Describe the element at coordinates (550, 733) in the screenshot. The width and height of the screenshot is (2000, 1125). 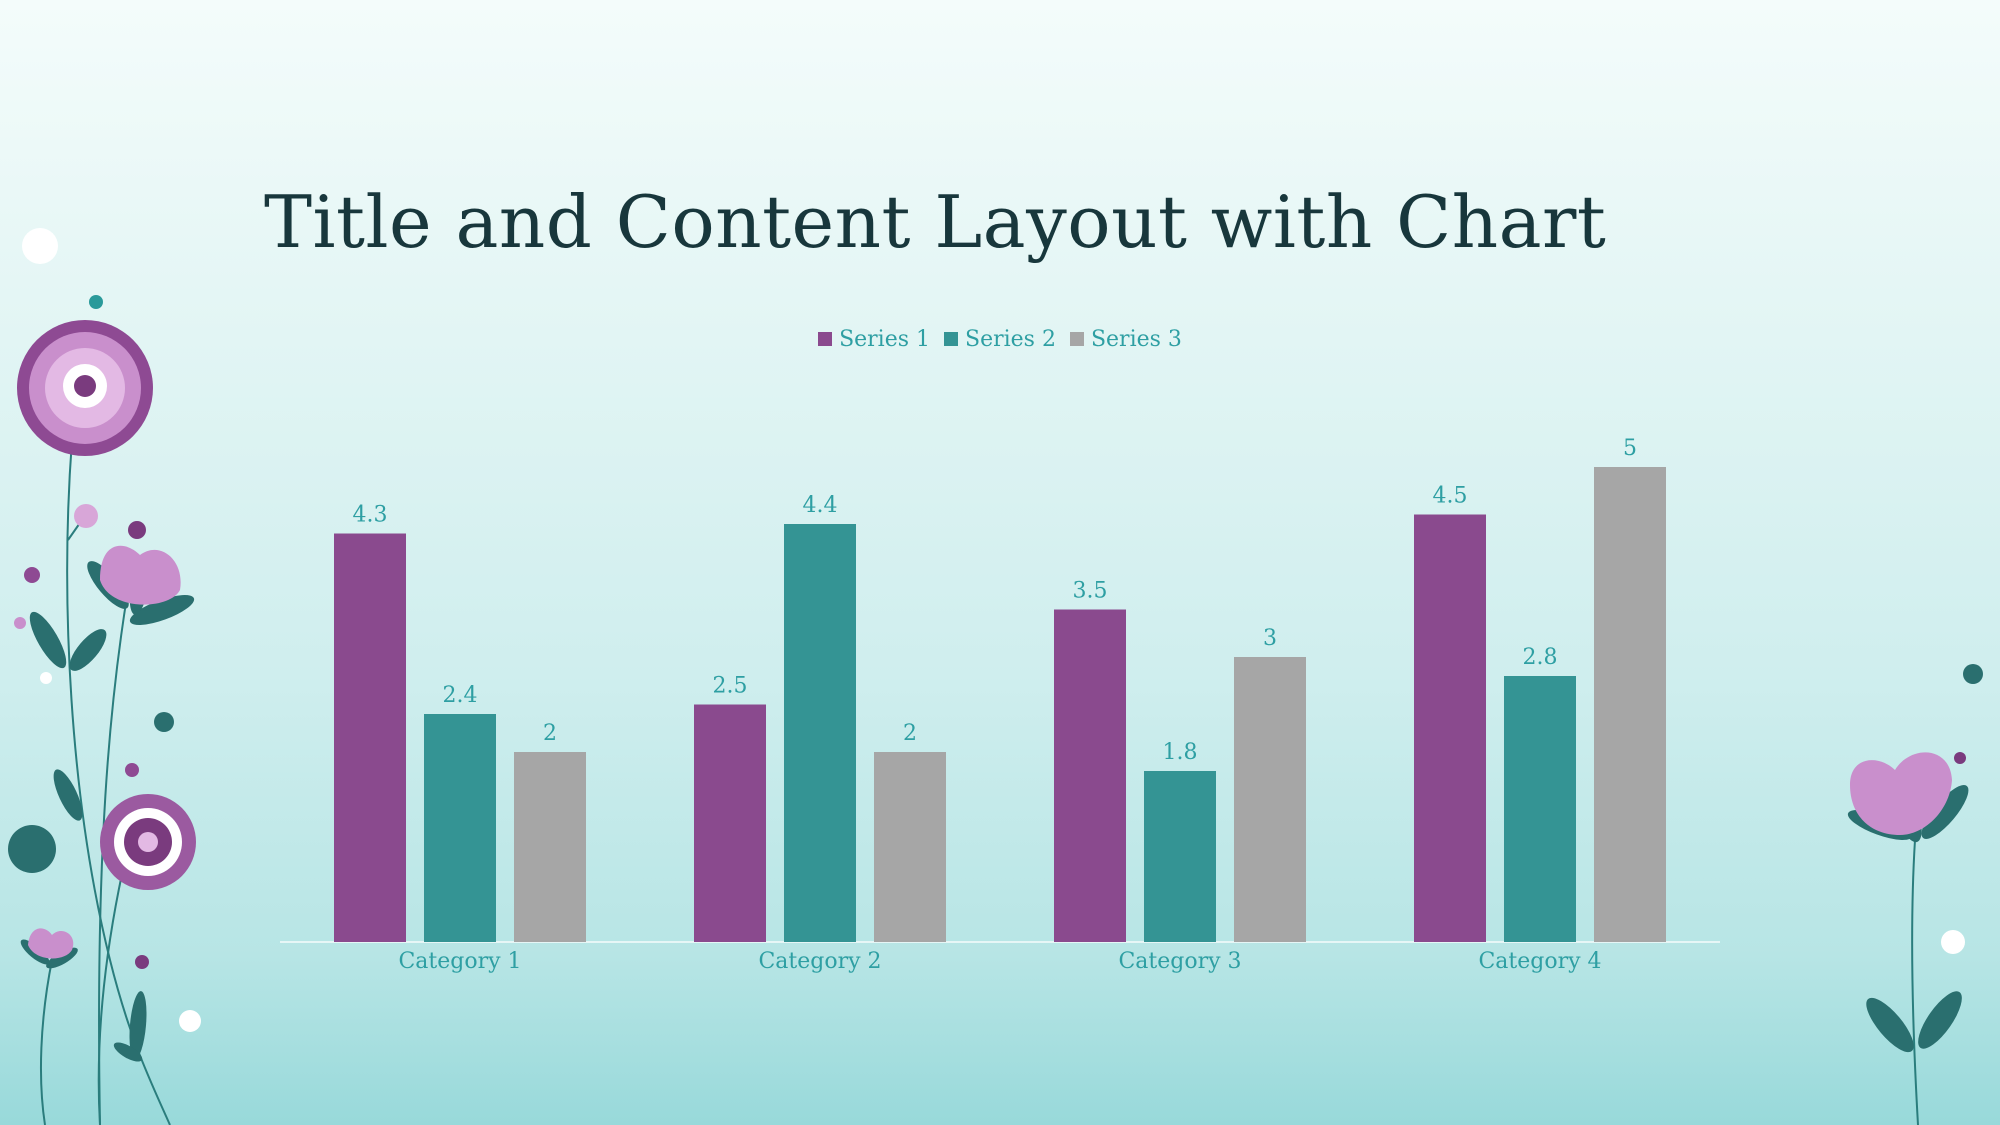
I see `data-label-series-3-category-1: 2` at that location.